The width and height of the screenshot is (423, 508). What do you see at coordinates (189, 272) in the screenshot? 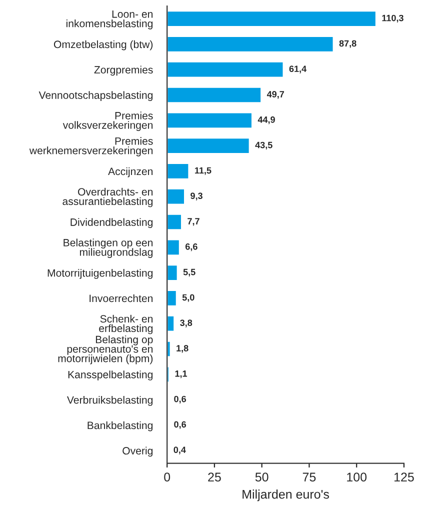
I see `data-label: 5,5` at bounding box center [189, 272].